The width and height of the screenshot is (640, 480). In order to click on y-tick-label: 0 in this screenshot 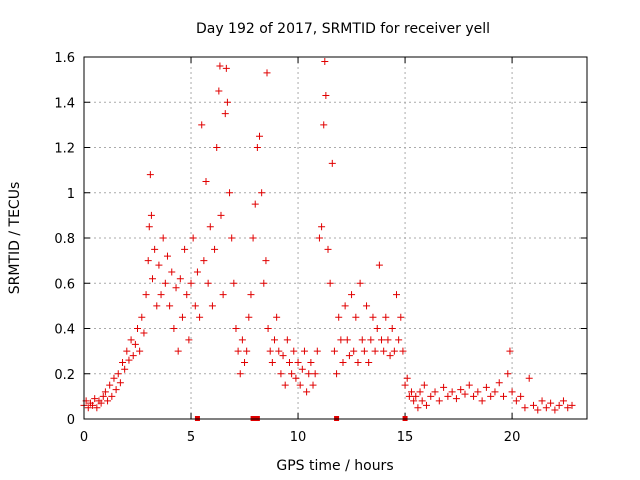, I will do `click(71, 420)`.